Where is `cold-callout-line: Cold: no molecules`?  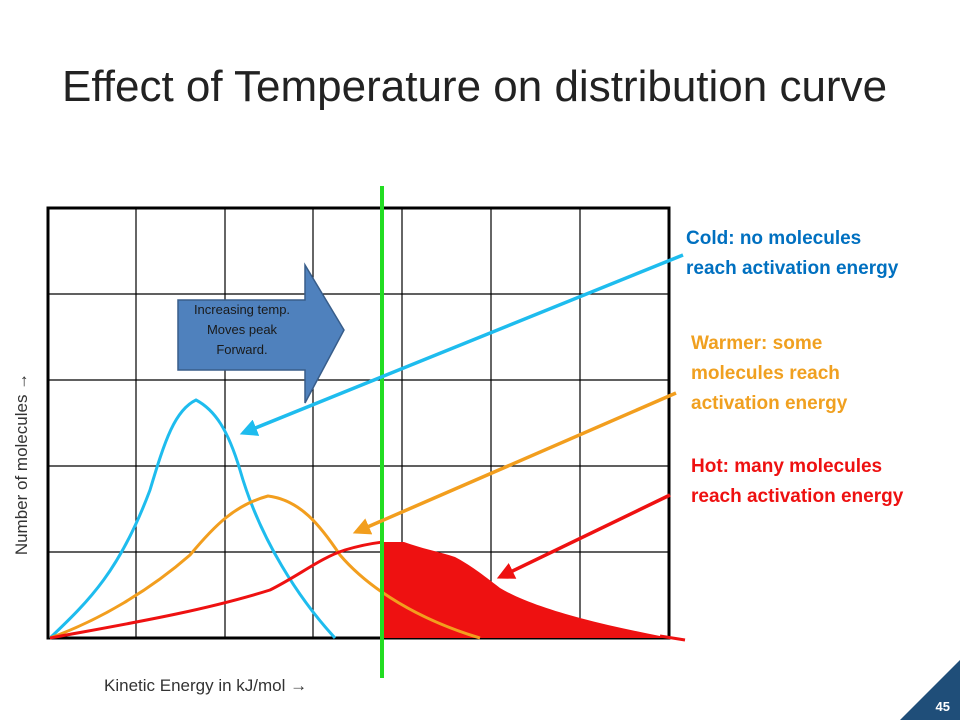 cold-callout-line: Cold: no molecules is located at coordinates (774, 238).